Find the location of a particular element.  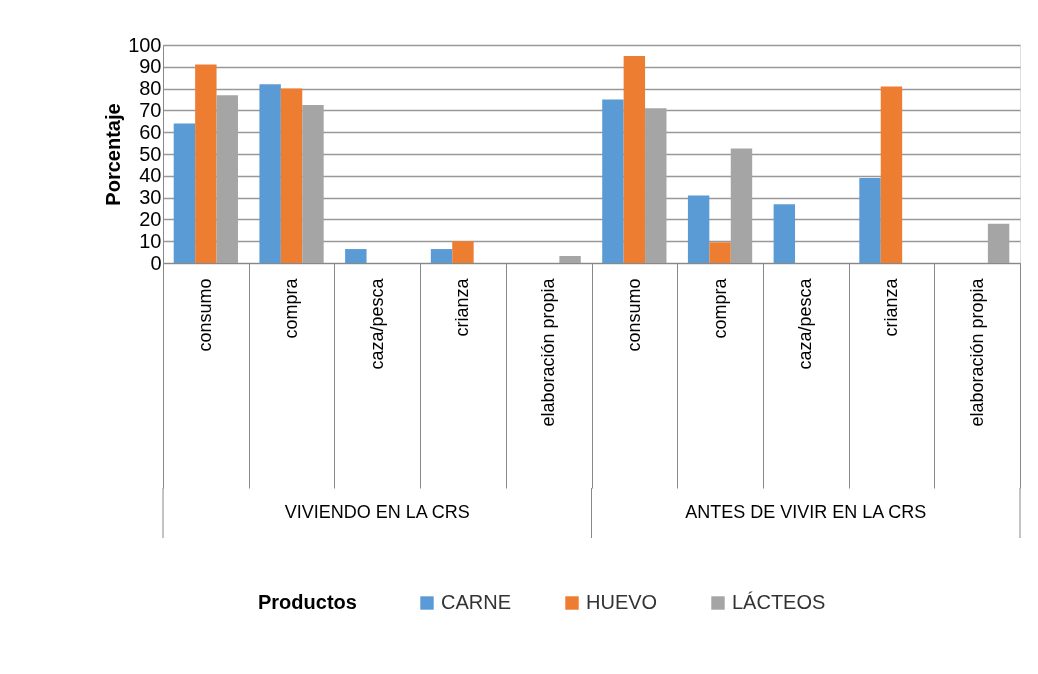

y-tick-label: 50 is located at coordinates (150, 153).